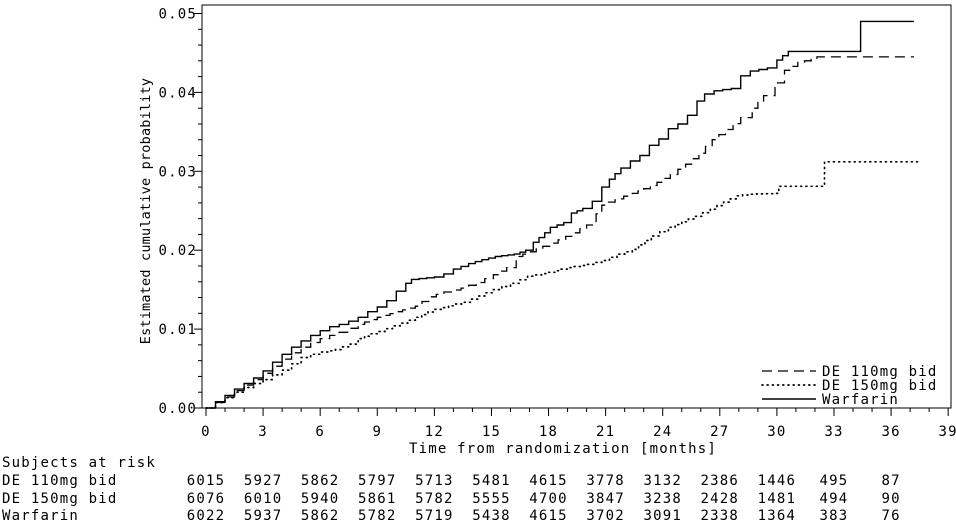 The height and width of the screenshot is (523, 956). Describe the element at coordinates (206, 432) in the screenshot. I see `x-tick-label: 0` at that location.